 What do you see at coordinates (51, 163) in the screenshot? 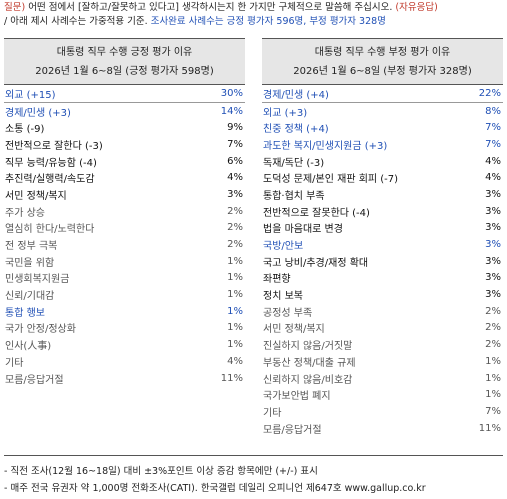
I see `positive-reason-label: 직무 능력/유능함 (-4)` at bounding box center [51, 163].